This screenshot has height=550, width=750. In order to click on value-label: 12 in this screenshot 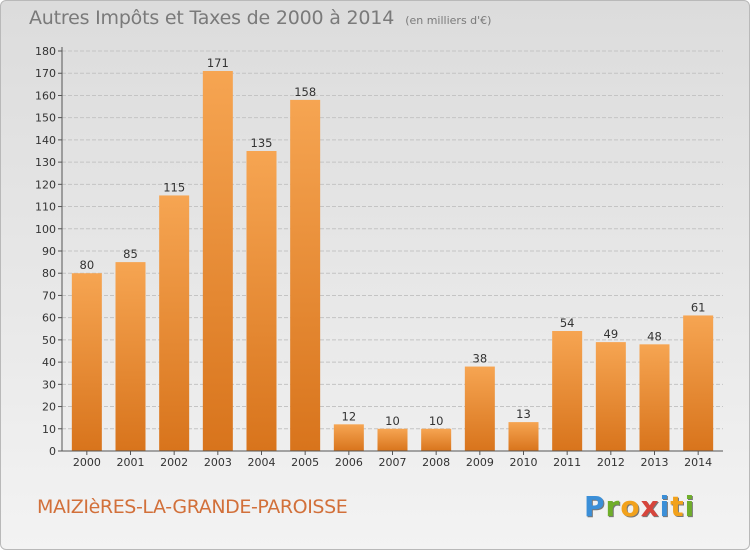, I will do `click(349, 416)`.